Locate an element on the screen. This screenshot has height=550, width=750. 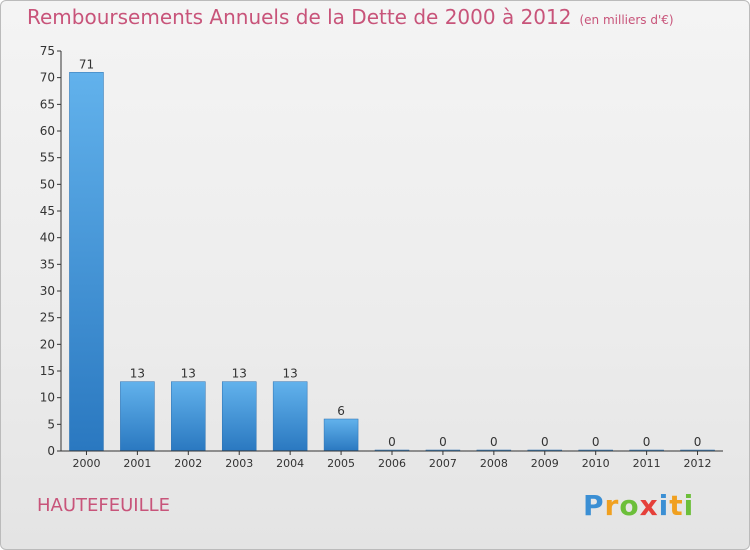
logo-letter: t is located at coordinates (676, 505).